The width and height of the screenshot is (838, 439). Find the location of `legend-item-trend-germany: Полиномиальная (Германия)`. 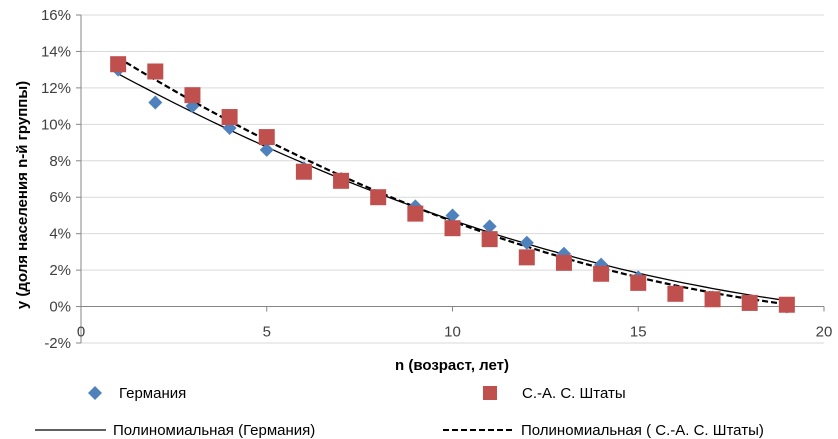

legend-item-trend-germany: Полиномиальная (Германия) is located at coordinates (175, 430).